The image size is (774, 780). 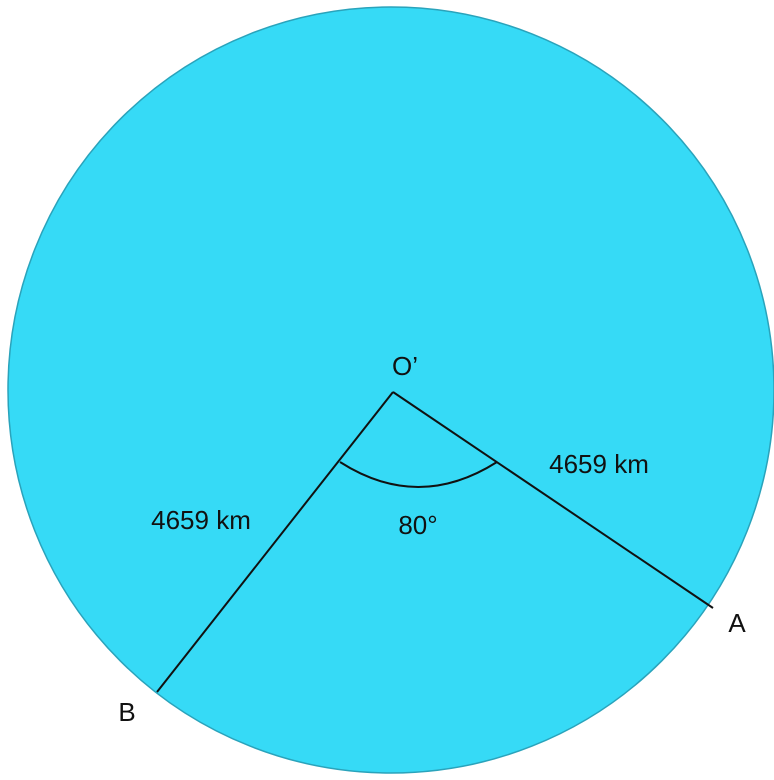 What do you see at coordinates (417, 525) in the screenshot?
I see `angle-label: 80°` at bounding box center [417, 525].